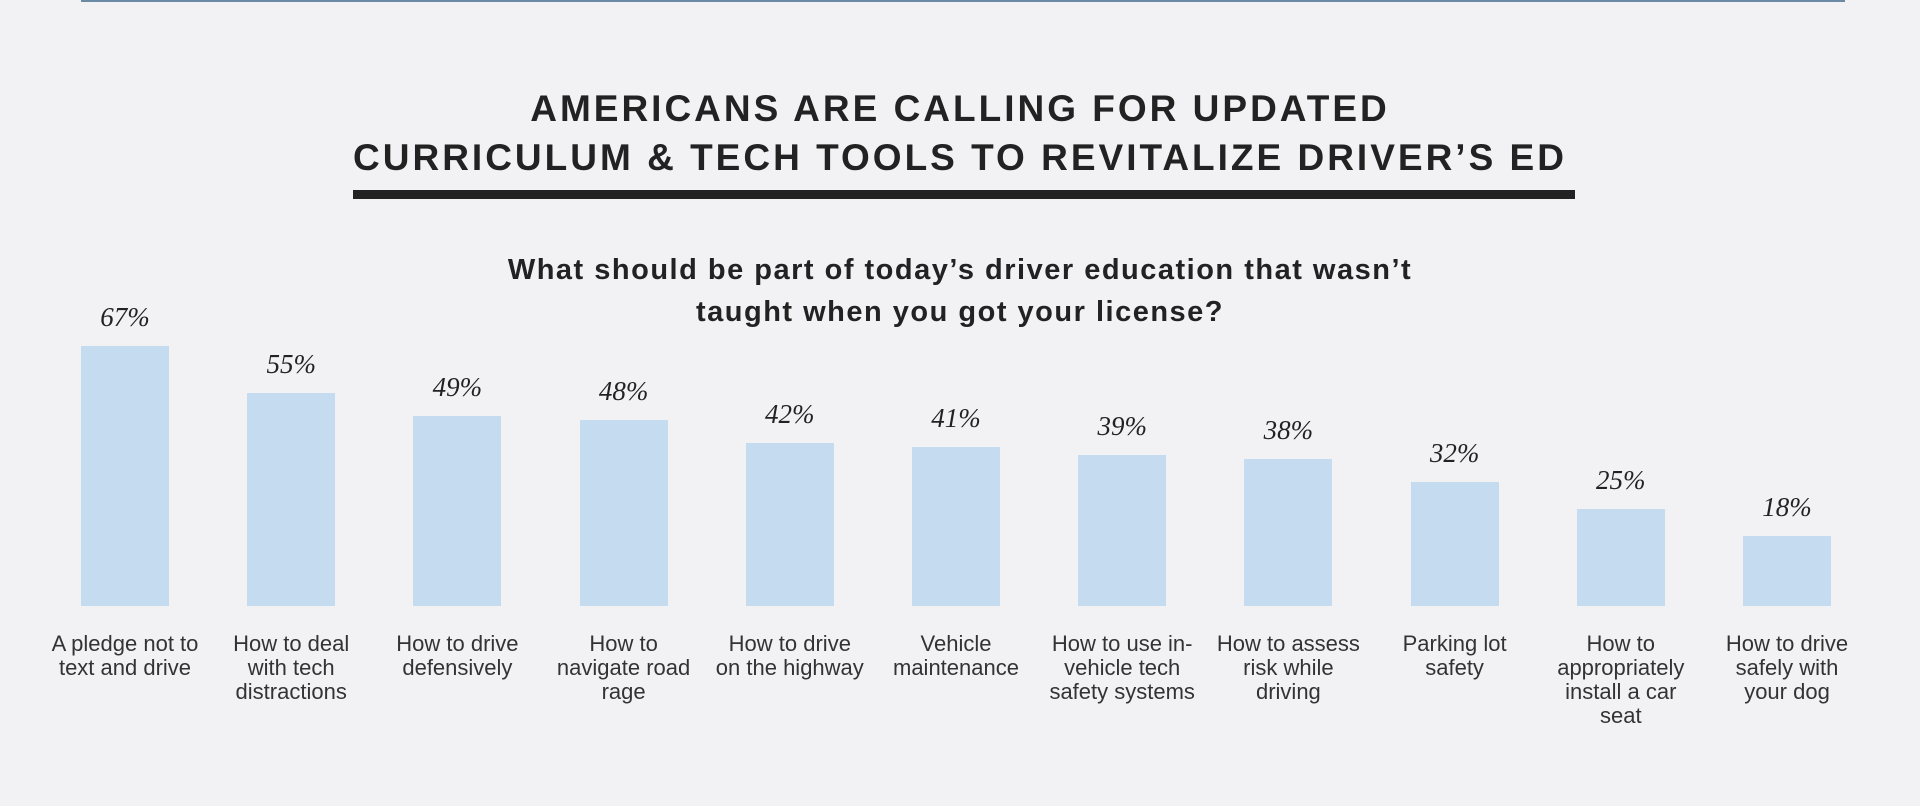 This screenshot has width=1920, height=806. What do you see at coordinates (623, 390) in the screenshot?
I see `value-label: 48%` at bounding box center [623, 390].